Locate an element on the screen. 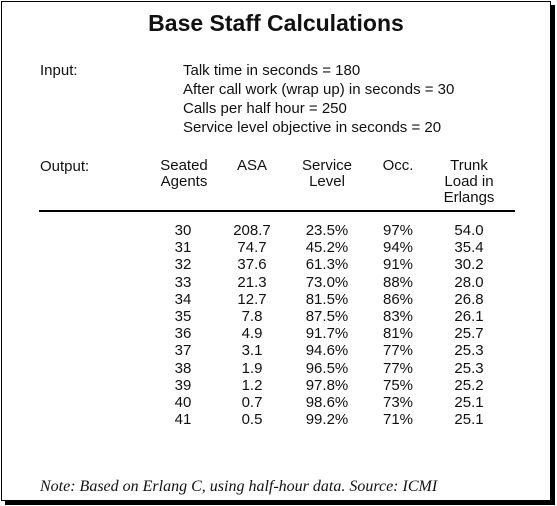 This screenshot has height=506, width=557. cell-asa: 0.5 is located at coordinates (252, 420).